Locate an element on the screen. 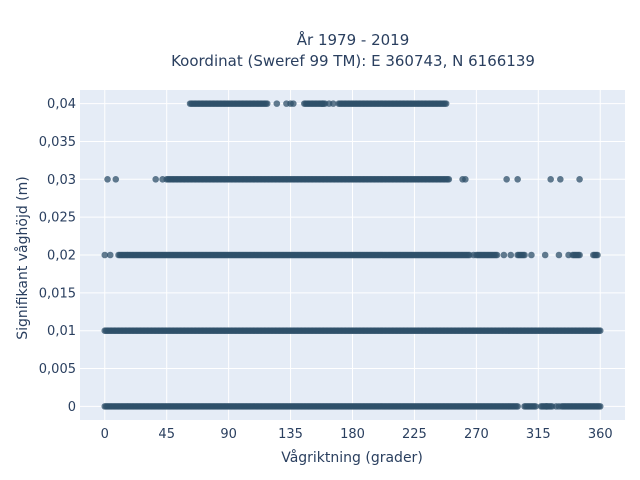 This screenshot has height=480, width=640. x-tick-label: 135 is located at coordinates (290, 434).